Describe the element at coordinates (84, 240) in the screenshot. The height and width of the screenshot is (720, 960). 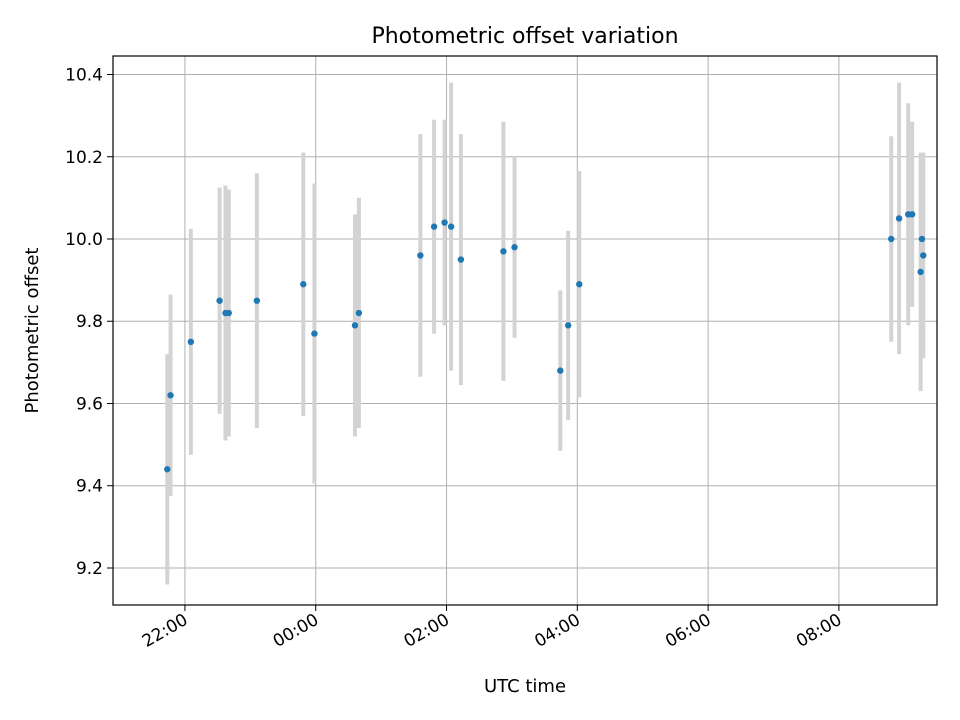
I see `y-tick-label: 10.0` at that location.